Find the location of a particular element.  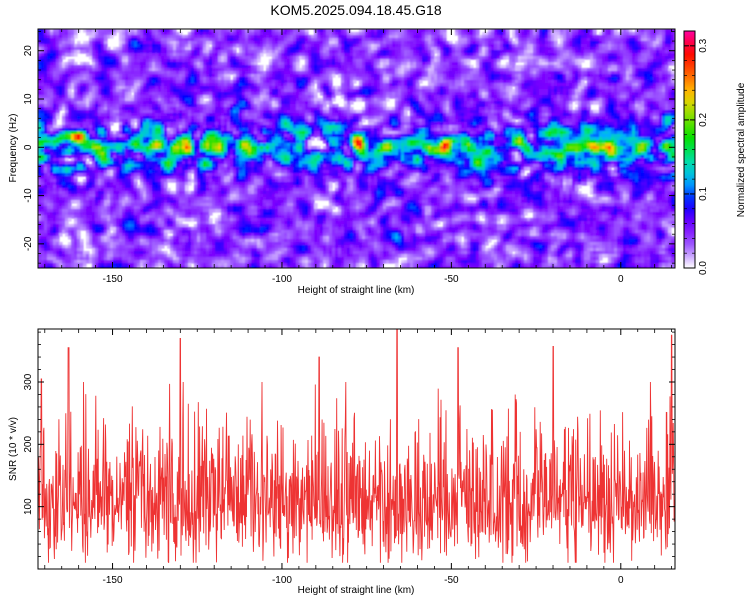

snr-y-tick-label: 100 is located at coordinates (28, 506).